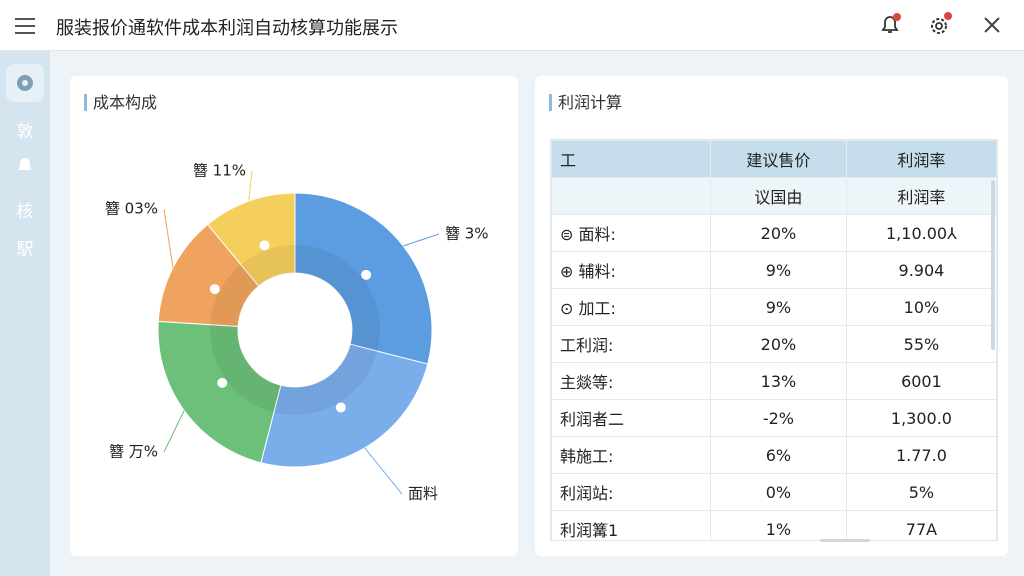 Image resolution: width=1024 pixels, height=576 pixels. Describe the element at coordinates (25, 83) in the screenshot. I see `settings-nav` at that location.